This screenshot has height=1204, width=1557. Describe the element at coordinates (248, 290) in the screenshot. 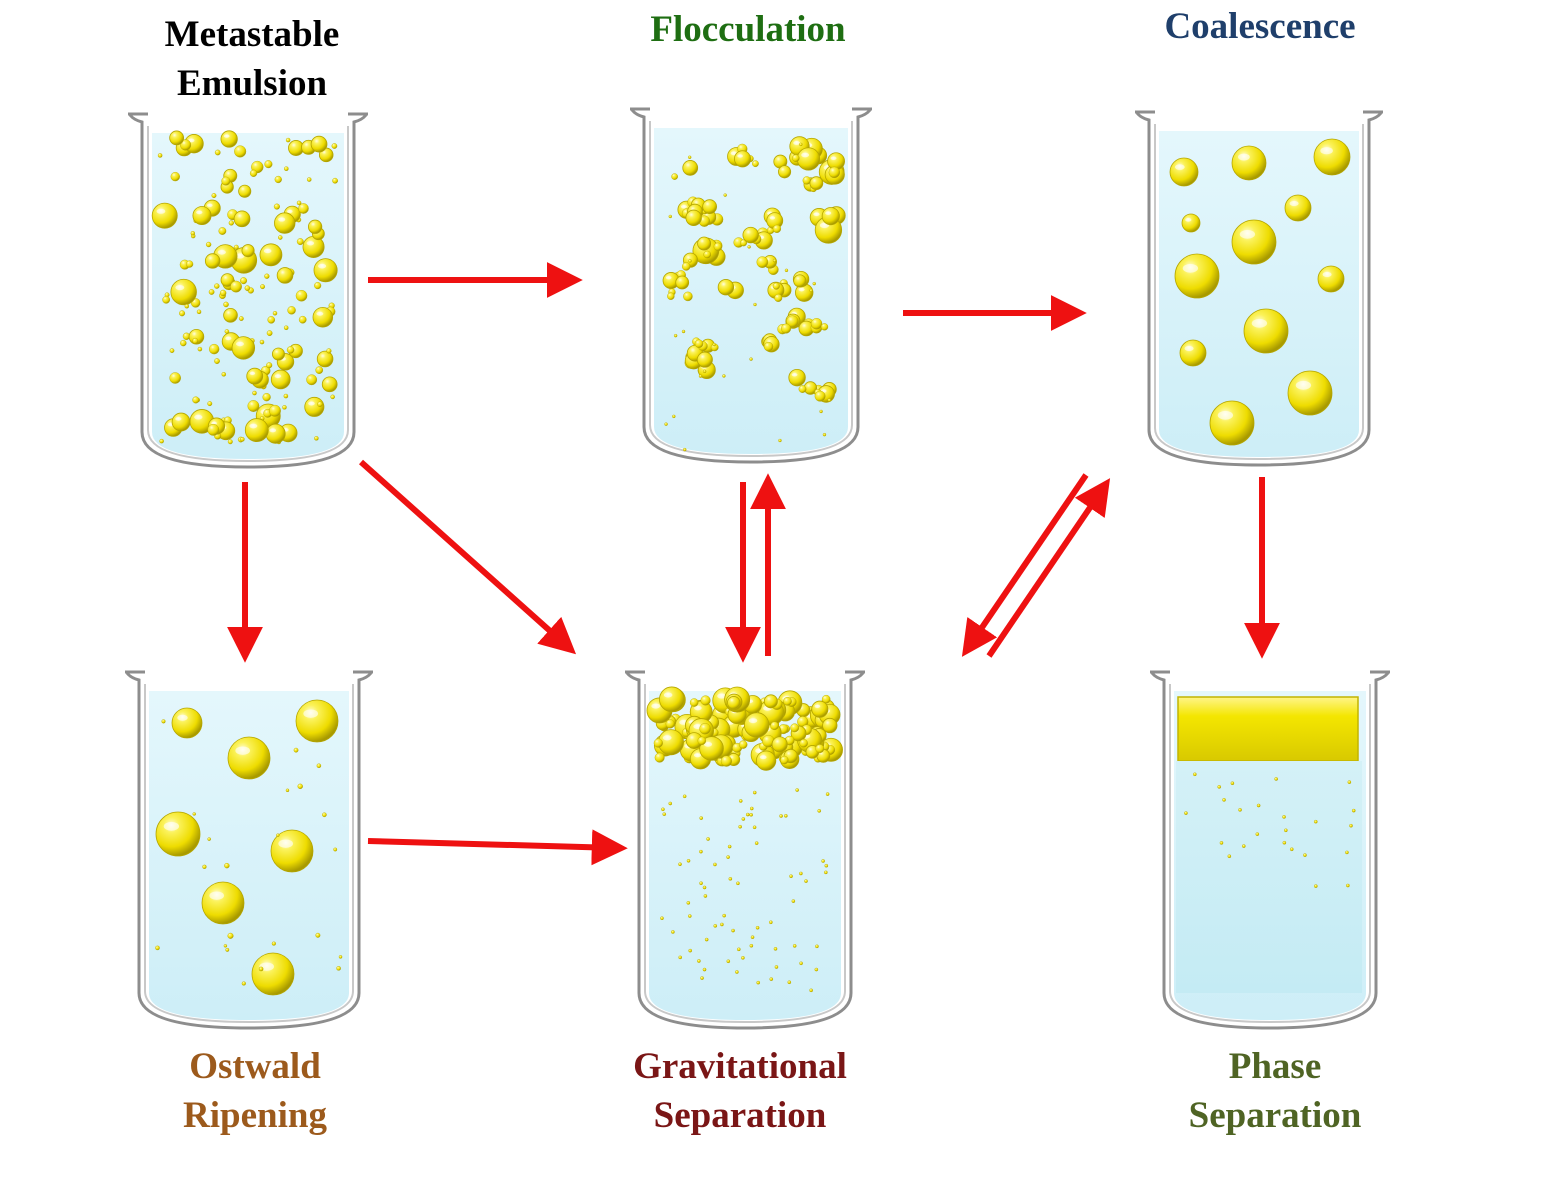

I see `beaker-metastable` at that location.